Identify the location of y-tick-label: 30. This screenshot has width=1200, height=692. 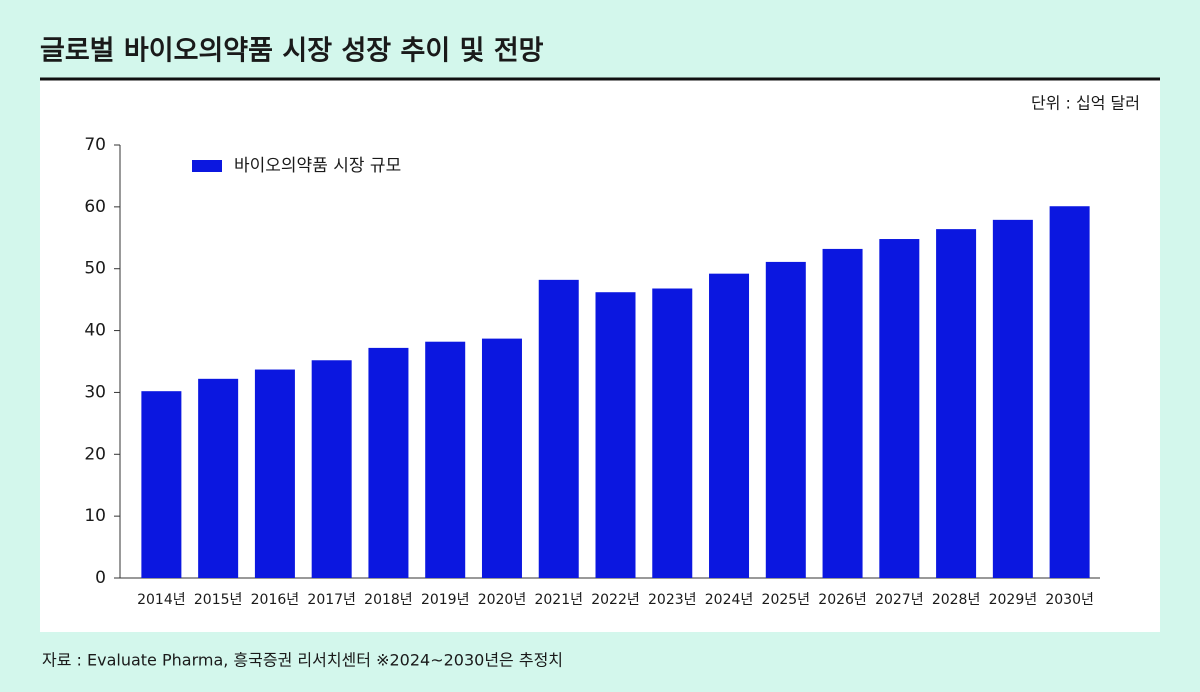
(95, 392).